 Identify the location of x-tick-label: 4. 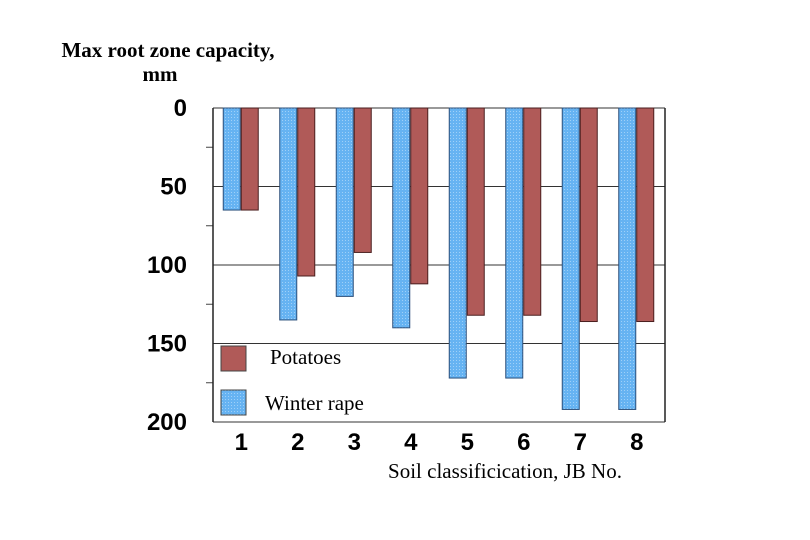
(411, 442).